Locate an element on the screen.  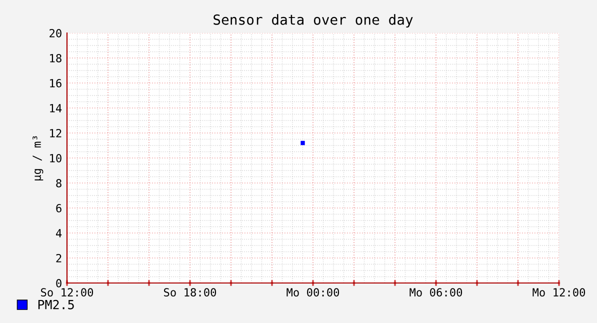
y-tick-label: 2 is located at coordinates (59, 258).